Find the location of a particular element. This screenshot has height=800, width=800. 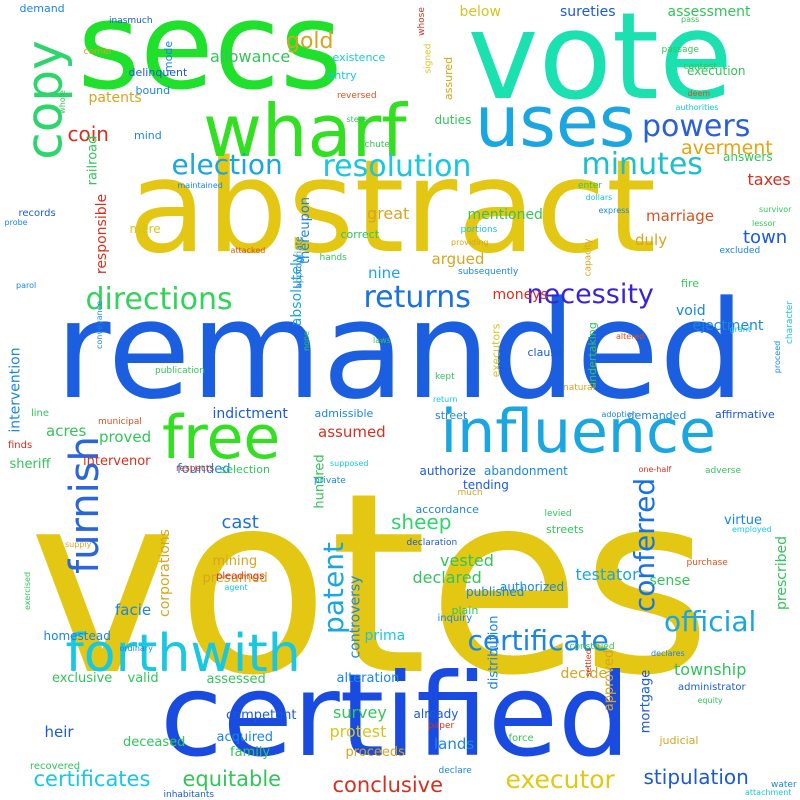

word-return: return is located at coordinates (445, 399).